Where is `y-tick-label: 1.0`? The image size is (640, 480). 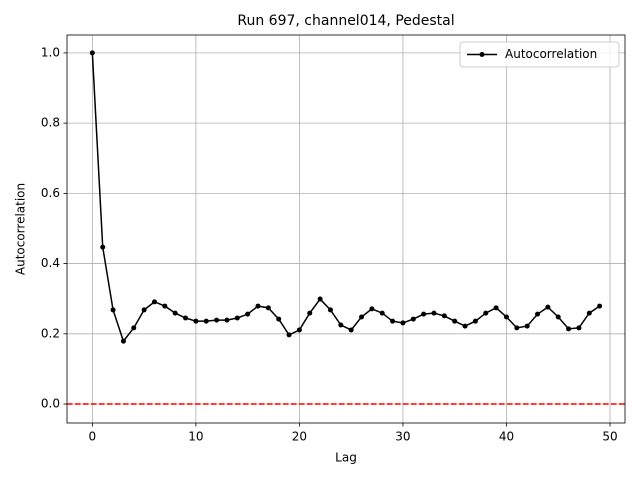
y-tick-label: 1.0 is located at coordinates (50, 52).